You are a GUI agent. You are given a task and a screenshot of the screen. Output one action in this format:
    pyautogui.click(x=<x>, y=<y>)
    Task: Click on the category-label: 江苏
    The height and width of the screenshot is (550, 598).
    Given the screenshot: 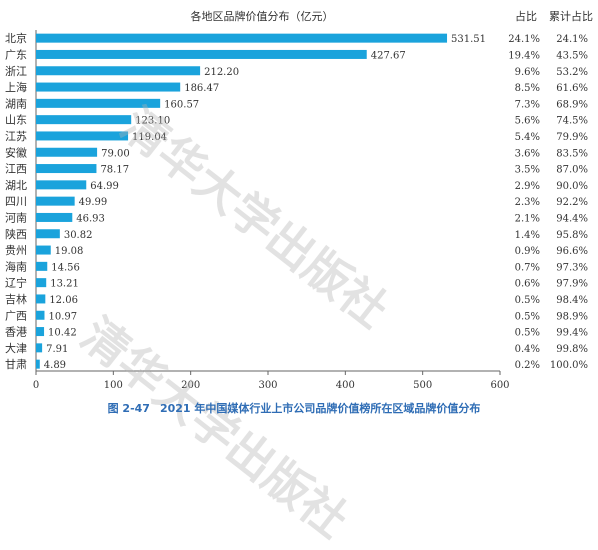 What is the action you would take?
    pyautogui.click(x=16, y=136)
    